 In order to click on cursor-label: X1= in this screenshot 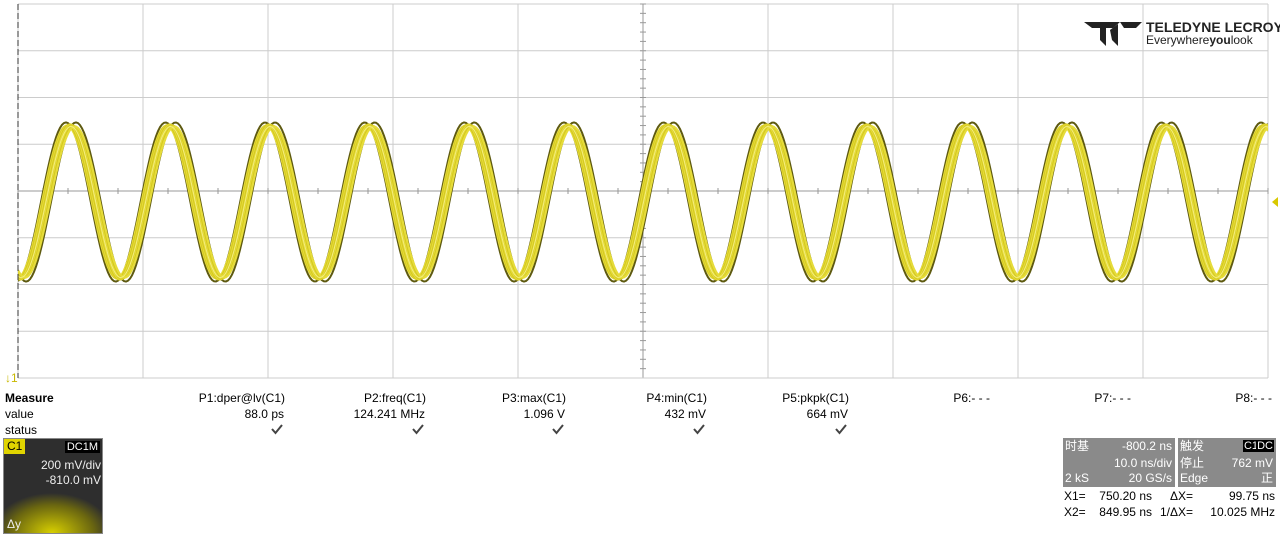, I will do `click(1075, 496)`.